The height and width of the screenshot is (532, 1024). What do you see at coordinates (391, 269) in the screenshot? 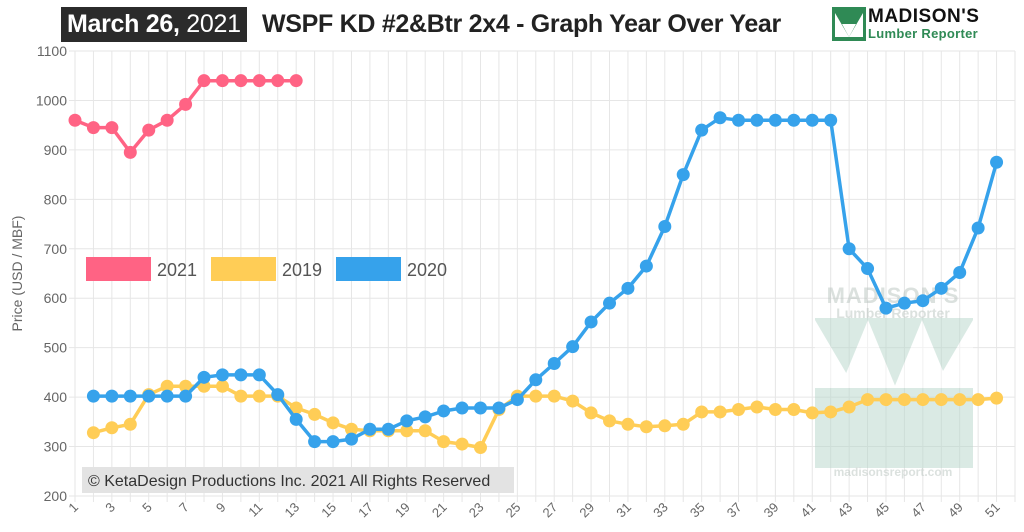
I see `legend-item-2020: 2020` at bounding box center [391, 269].